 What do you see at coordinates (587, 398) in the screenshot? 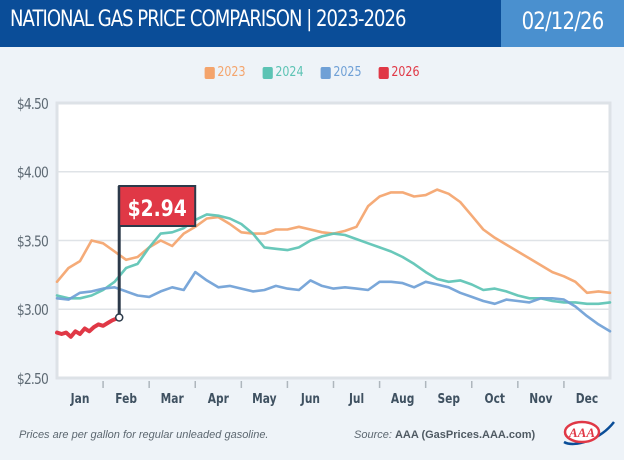
I see `x-tick-label: Dec` at bounding box center [587, 398].